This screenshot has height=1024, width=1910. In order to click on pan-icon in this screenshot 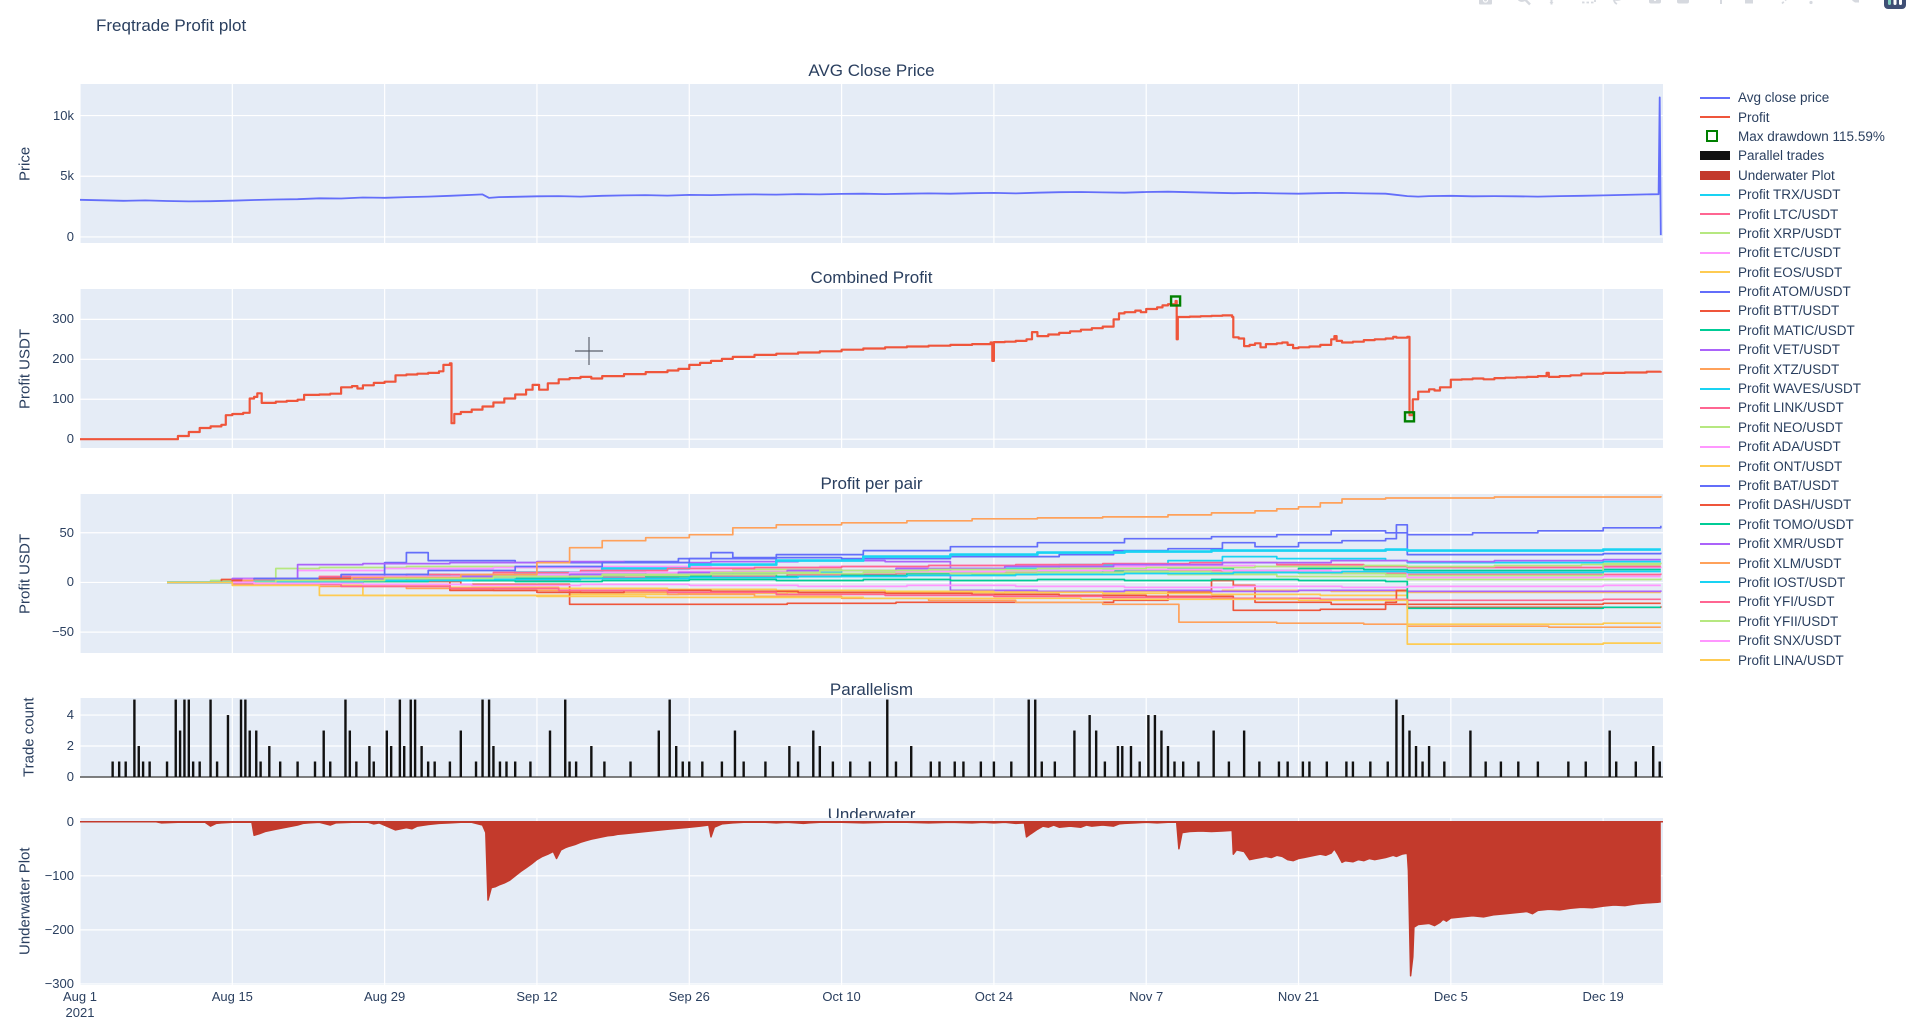, I will do `click(1551, 3)`.